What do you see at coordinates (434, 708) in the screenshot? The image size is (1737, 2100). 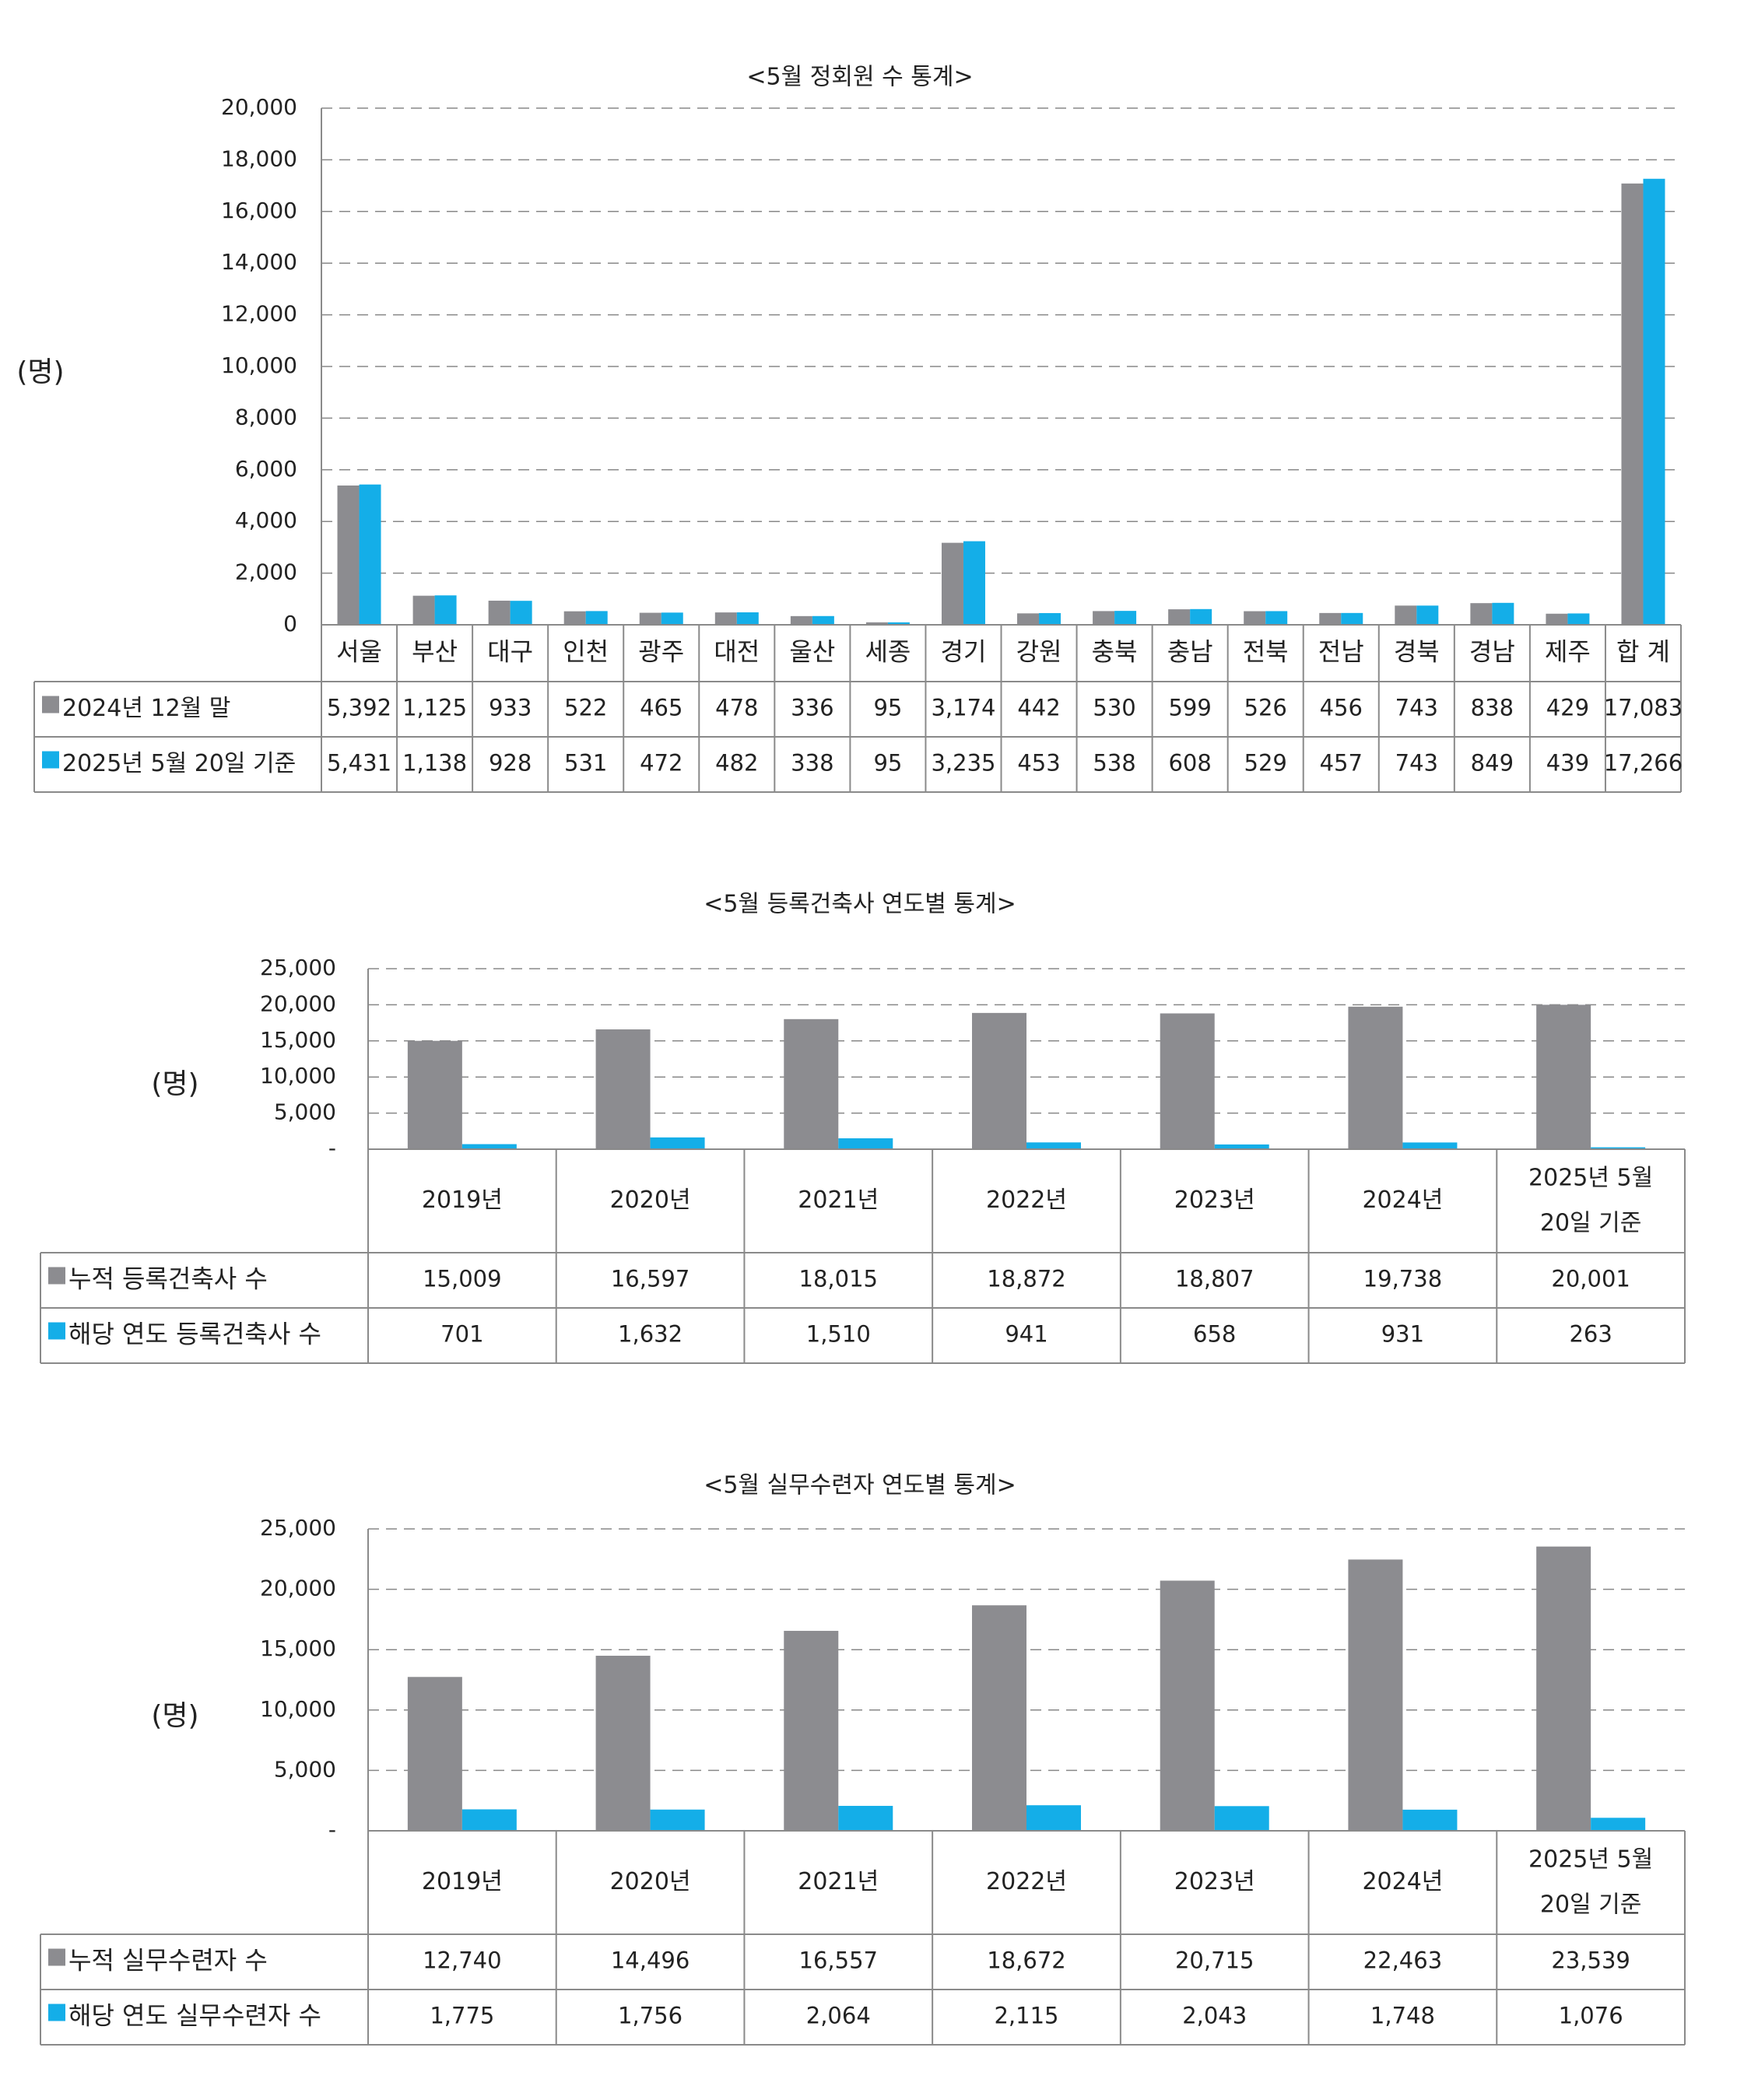 I see `data-label: 1,125` at bounding box center [434, 708].